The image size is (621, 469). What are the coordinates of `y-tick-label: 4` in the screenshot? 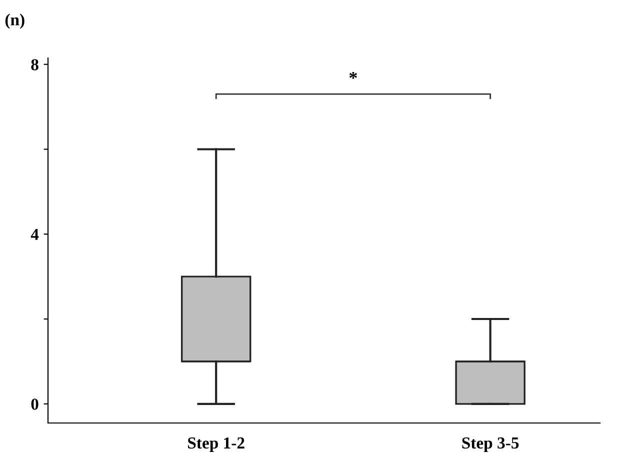 It's located at (34, 234).